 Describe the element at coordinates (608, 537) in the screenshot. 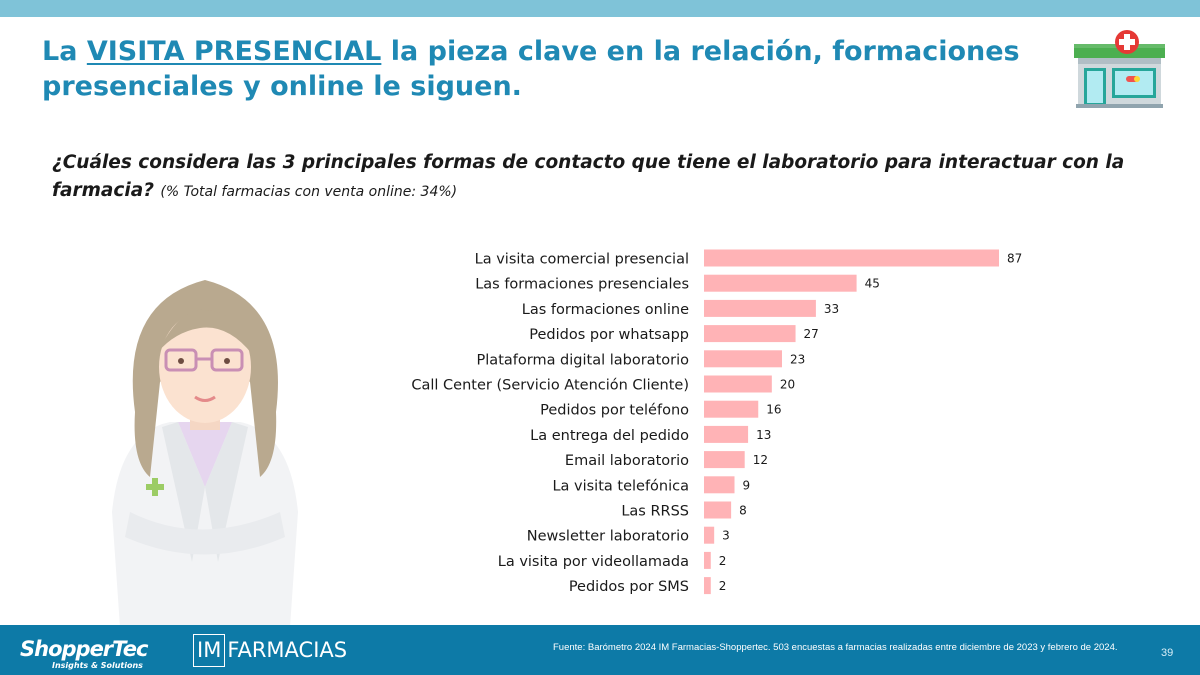

I see `category-label: Newsletter laboratorio` at that location.